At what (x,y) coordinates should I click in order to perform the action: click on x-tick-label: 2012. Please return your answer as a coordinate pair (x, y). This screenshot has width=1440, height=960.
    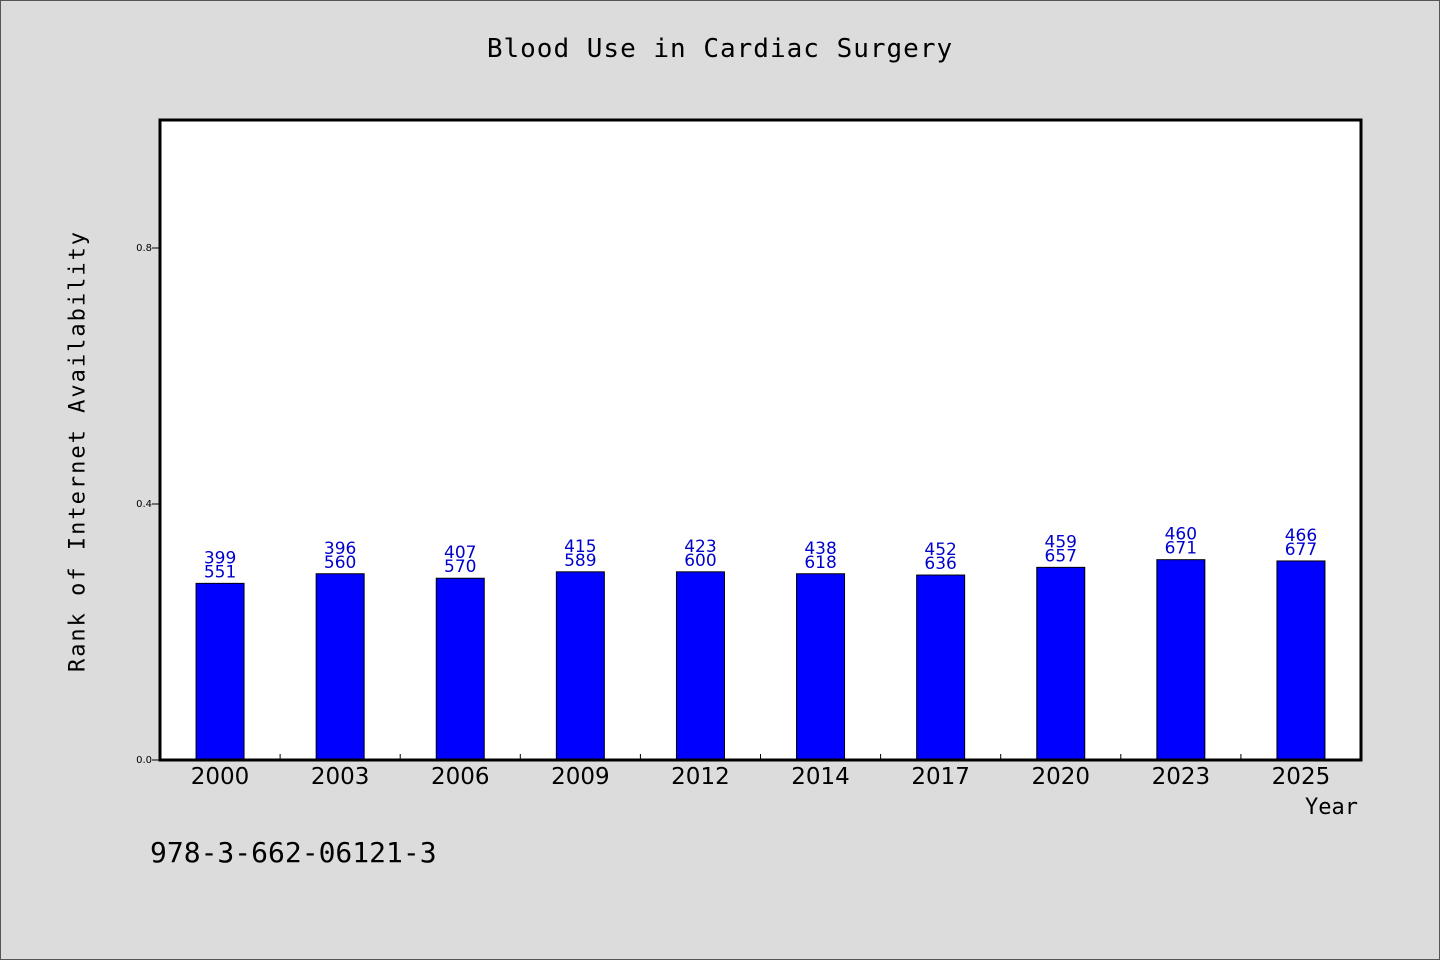
    Looking at the image, I should click on (700, 777).